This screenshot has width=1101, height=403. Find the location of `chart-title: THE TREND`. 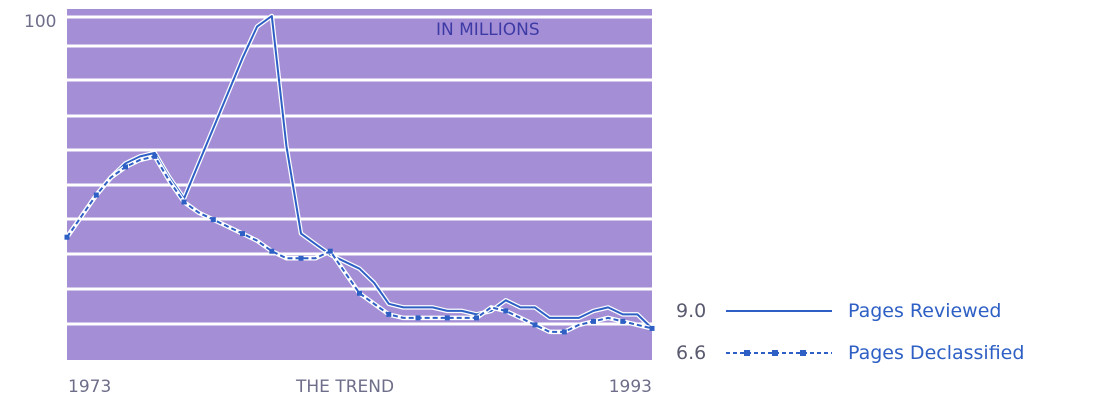

chart-title: THE TREND is located at coordinates (344, 387).